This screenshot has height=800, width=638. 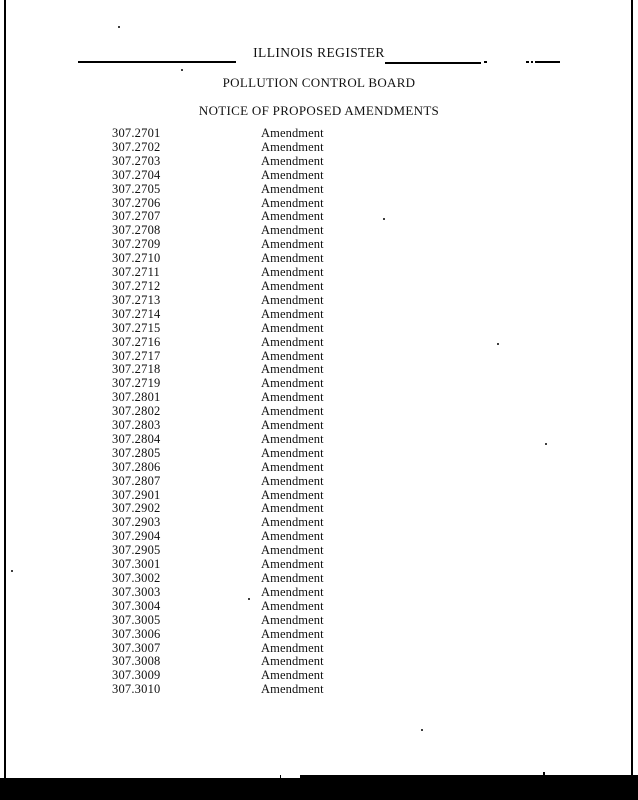 I want to click on amendment-row: 307.2803 Amendment, so click(x=319, y=425).